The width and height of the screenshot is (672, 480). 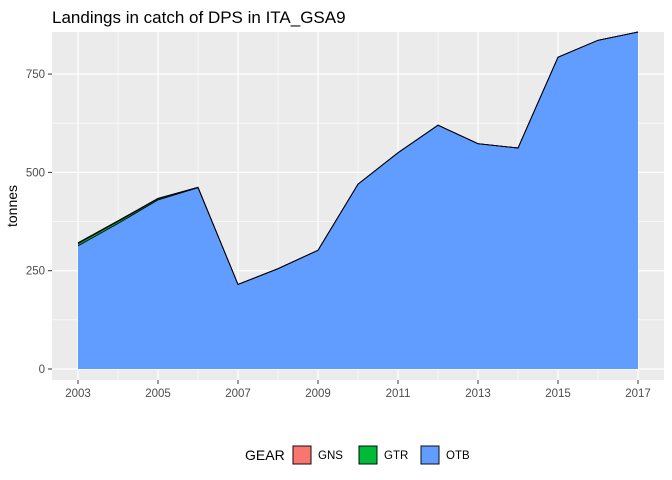 I want to click on y-axis-title: tonnes, so click(x=12, y=206).